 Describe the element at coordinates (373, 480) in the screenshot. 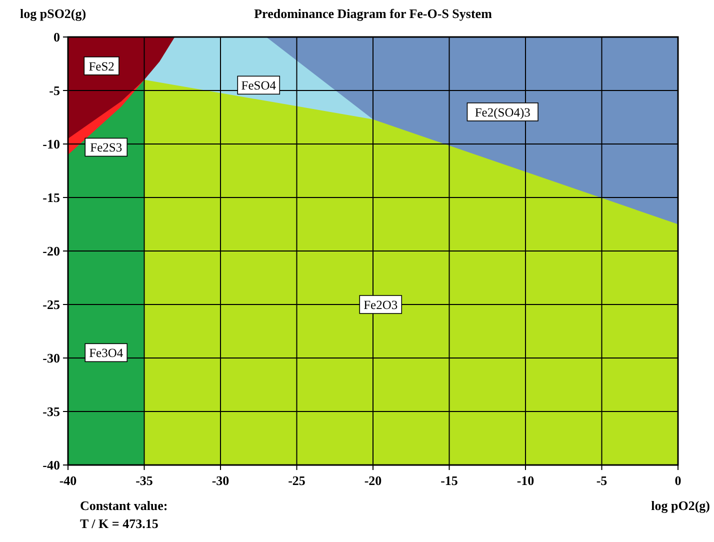

I see `x-tick-label: -20` at that location.